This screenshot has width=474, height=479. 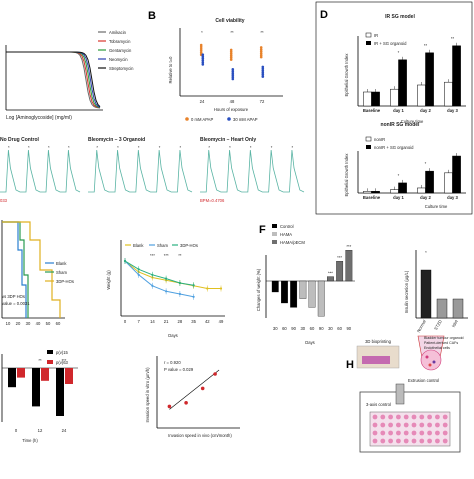 What do you see at coordinates (425, 110) in the screenshot?
I see `d1-chart-xtick-2: day 2` at bounding box center [425, 110].